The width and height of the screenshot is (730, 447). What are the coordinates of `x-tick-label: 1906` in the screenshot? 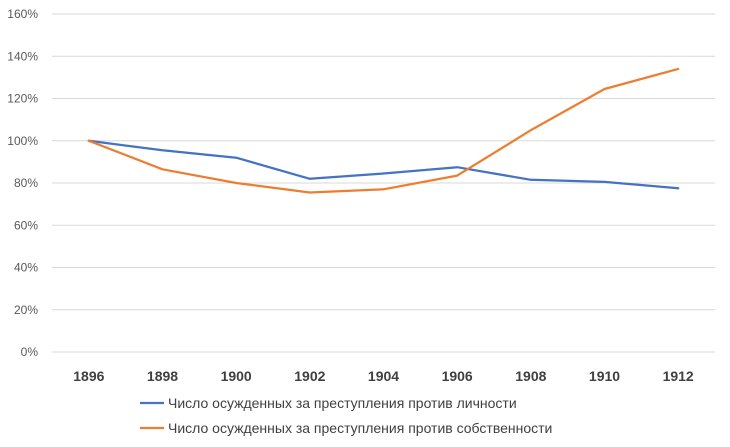 It's located at (457, 376).